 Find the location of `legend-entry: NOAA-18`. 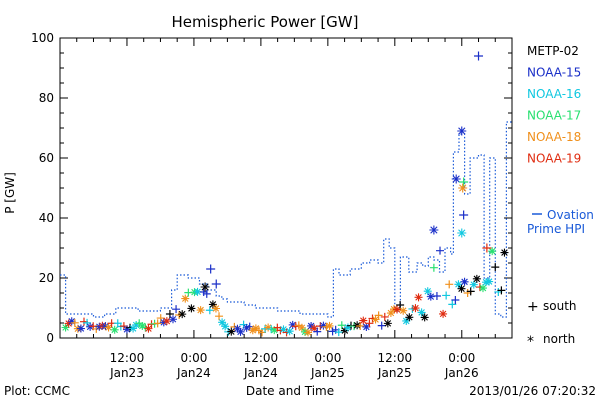

legend-entry: NOAA-18 is located at coordinates (554, 137).